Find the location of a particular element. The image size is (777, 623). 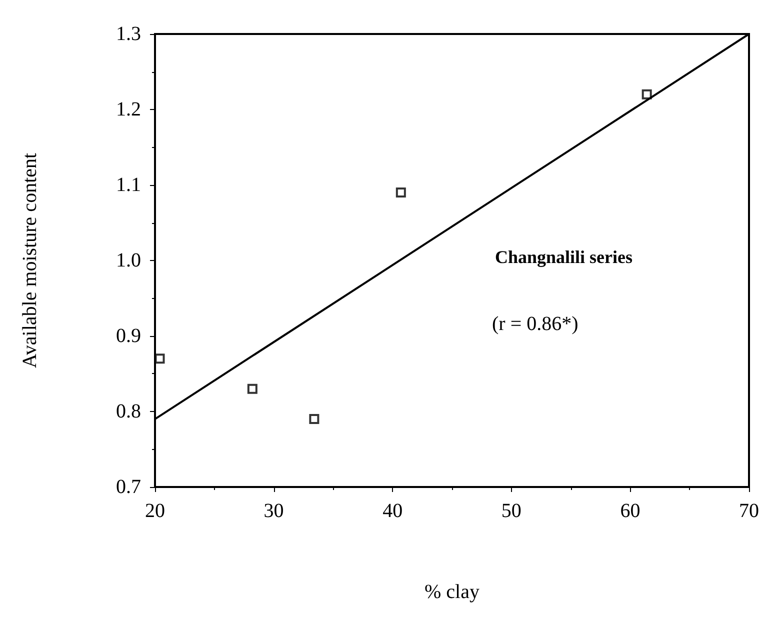

x-tick-label: 60 is located at coordinates (630, 511).